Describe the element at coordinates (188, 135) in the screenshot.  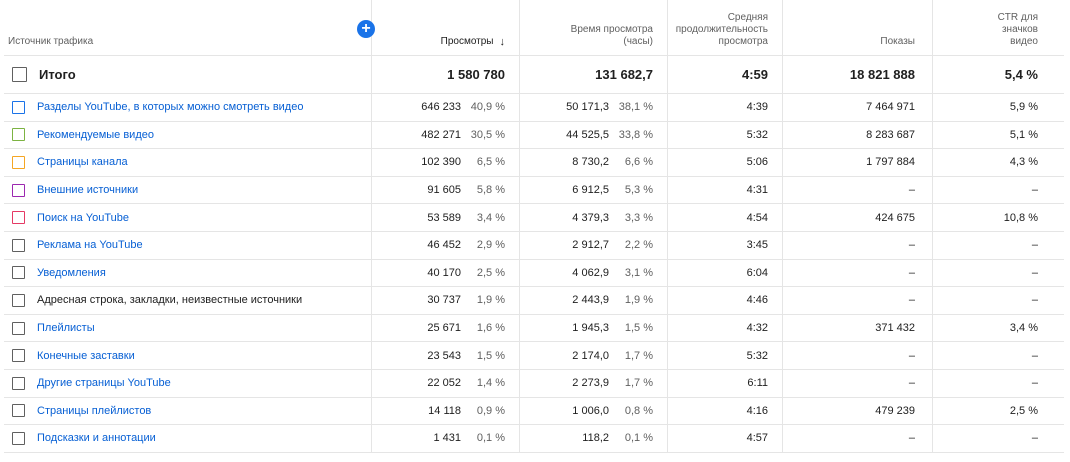
I see `source-cell: Рекомендуемые видео` at that location.